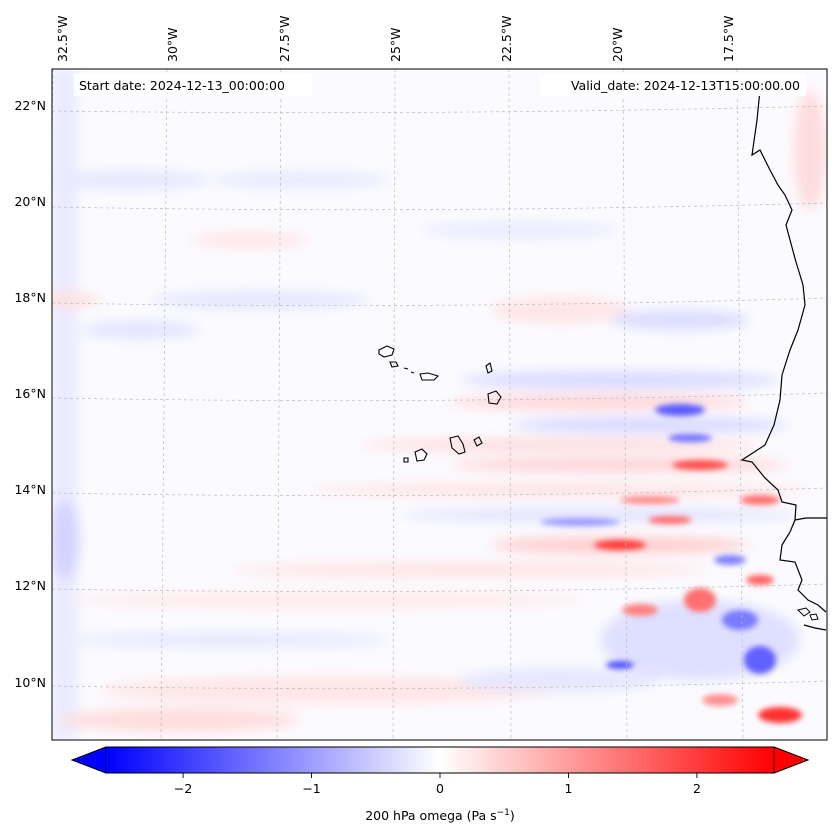 The image size is (837, 839). I want to click on valid-date-label: Valid_date: 2024-12-13T15:00:00.00, so click(685, 85).